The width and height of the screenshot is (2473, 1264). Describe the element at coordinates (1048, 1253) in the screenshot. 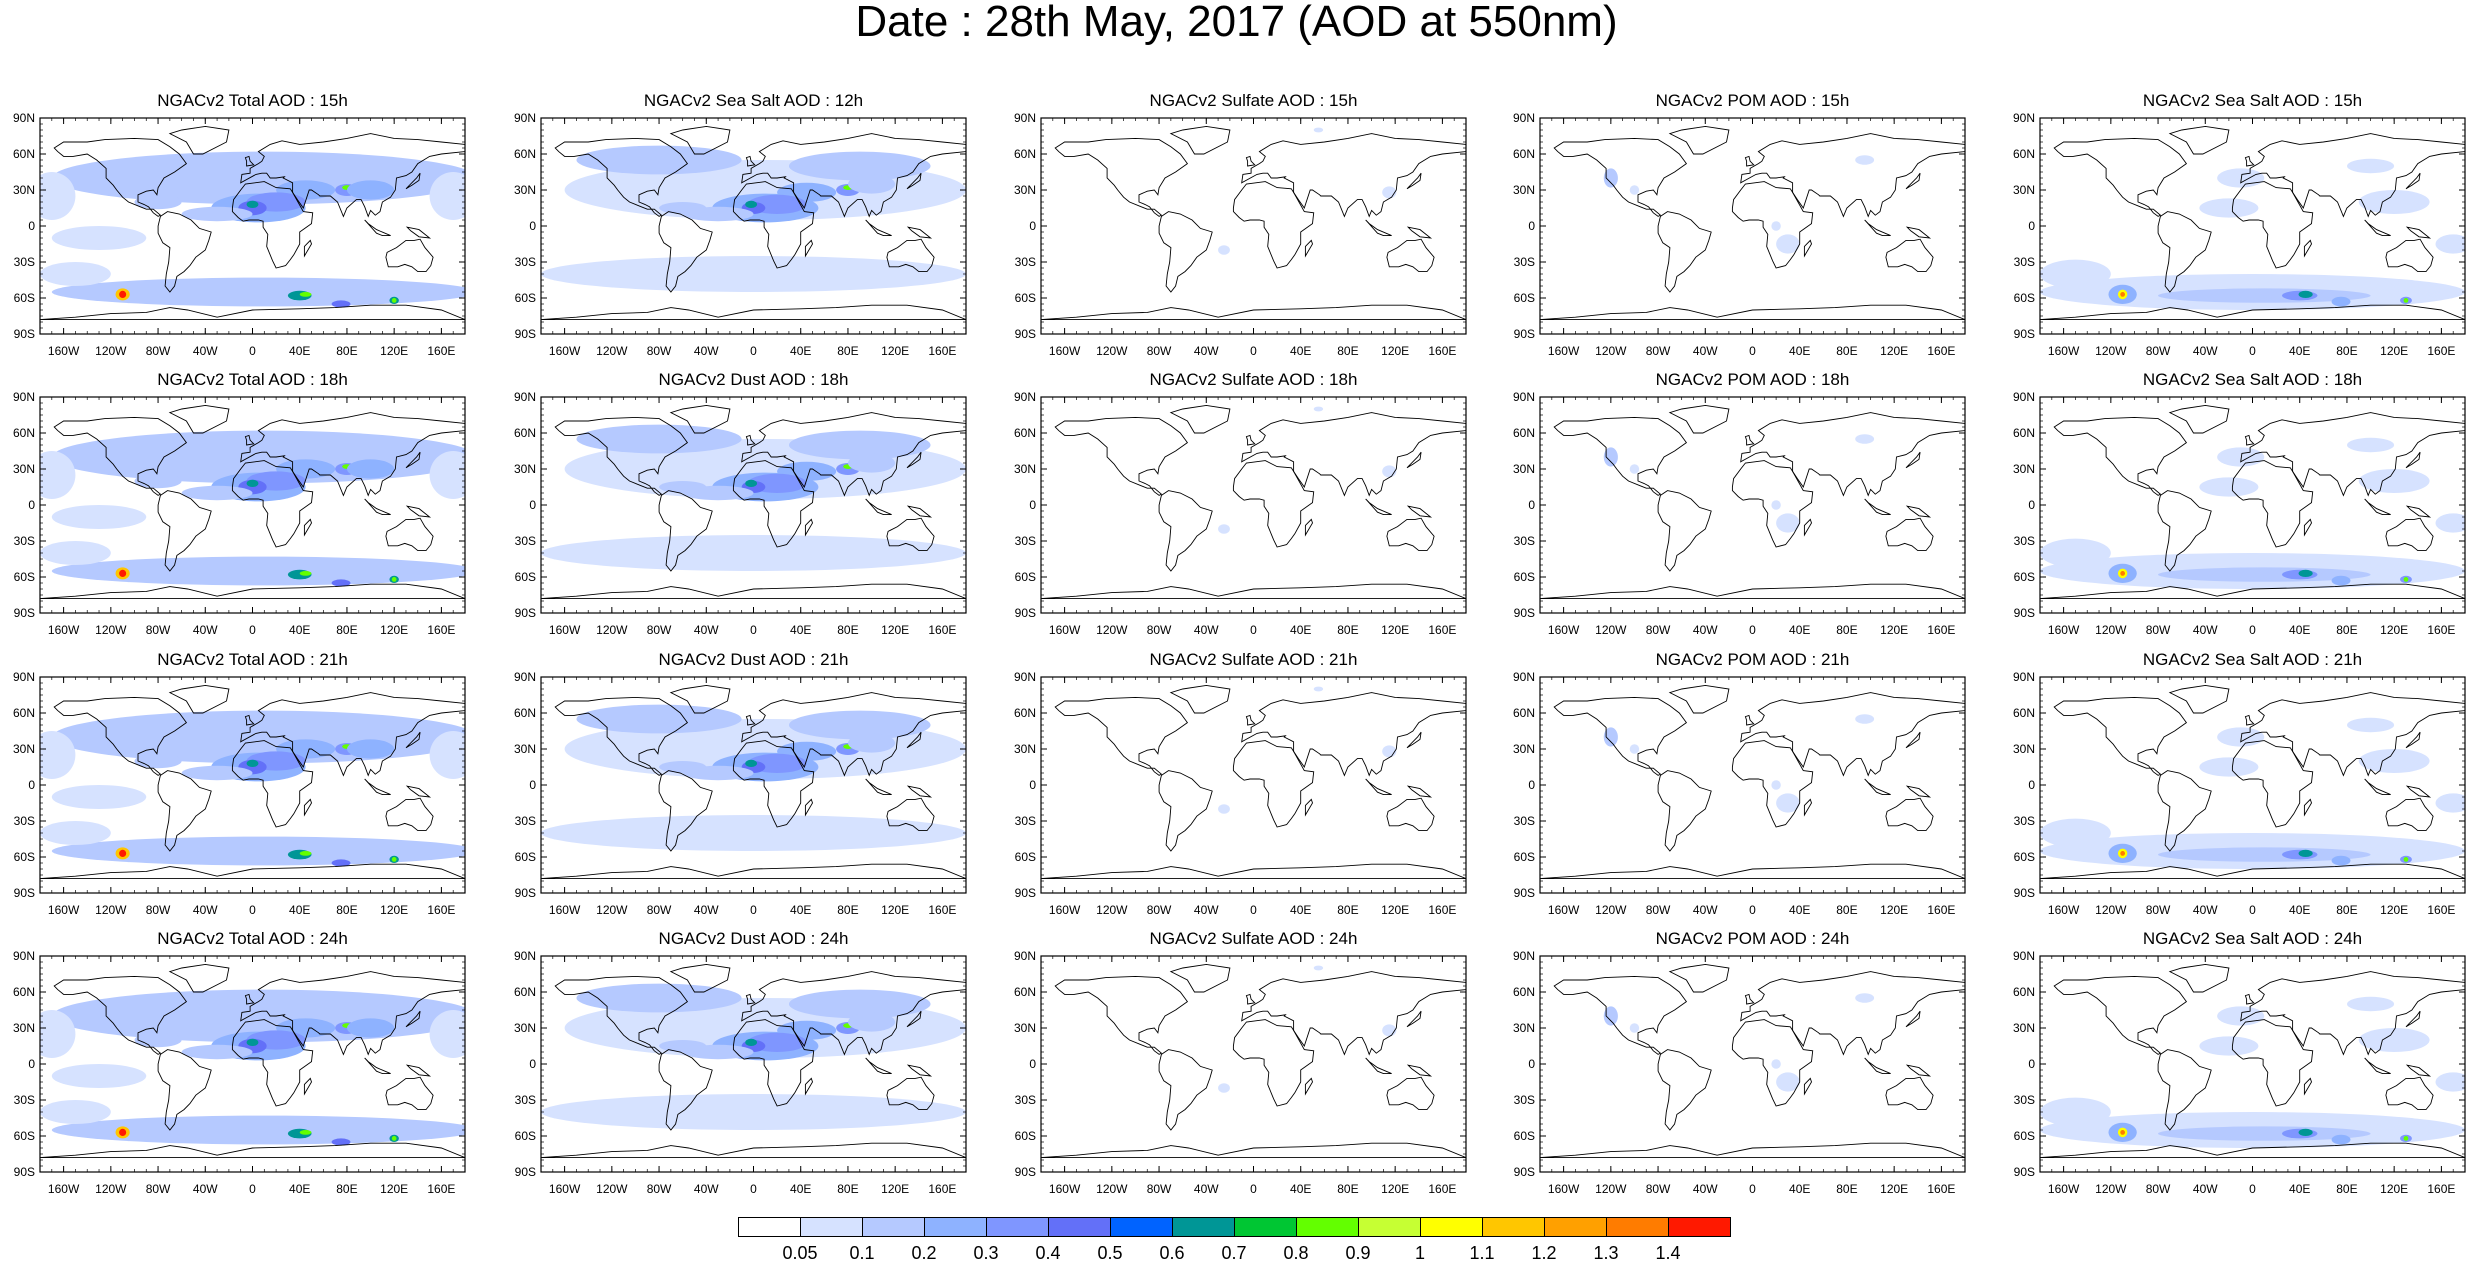

I see `colorbar-tick-label: 0.4` at that location.